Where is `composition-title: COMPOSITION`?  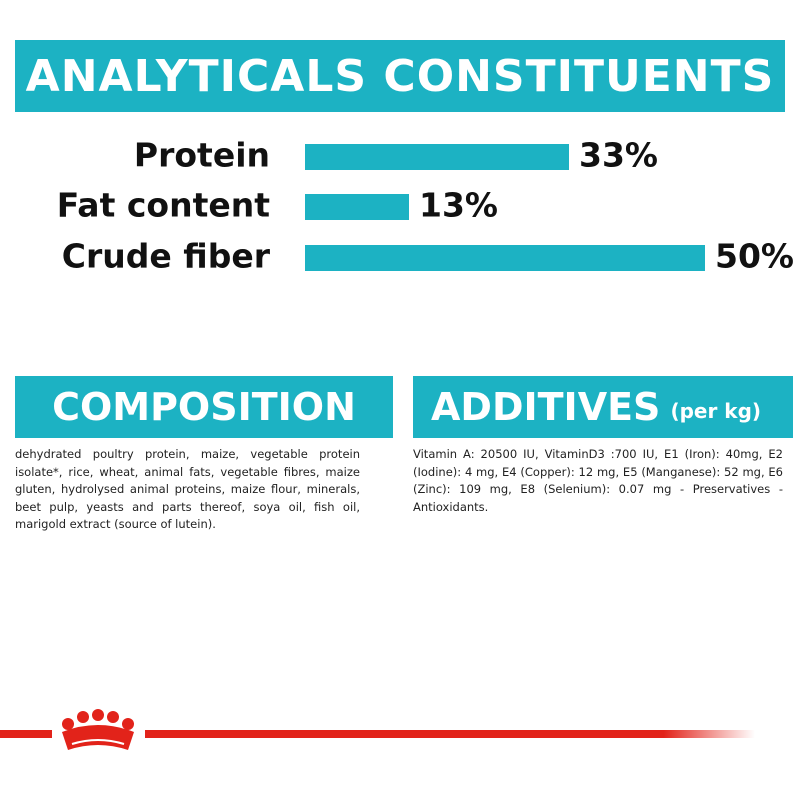
composition-title: COMPOSITION is located at coordinates (204, 407).